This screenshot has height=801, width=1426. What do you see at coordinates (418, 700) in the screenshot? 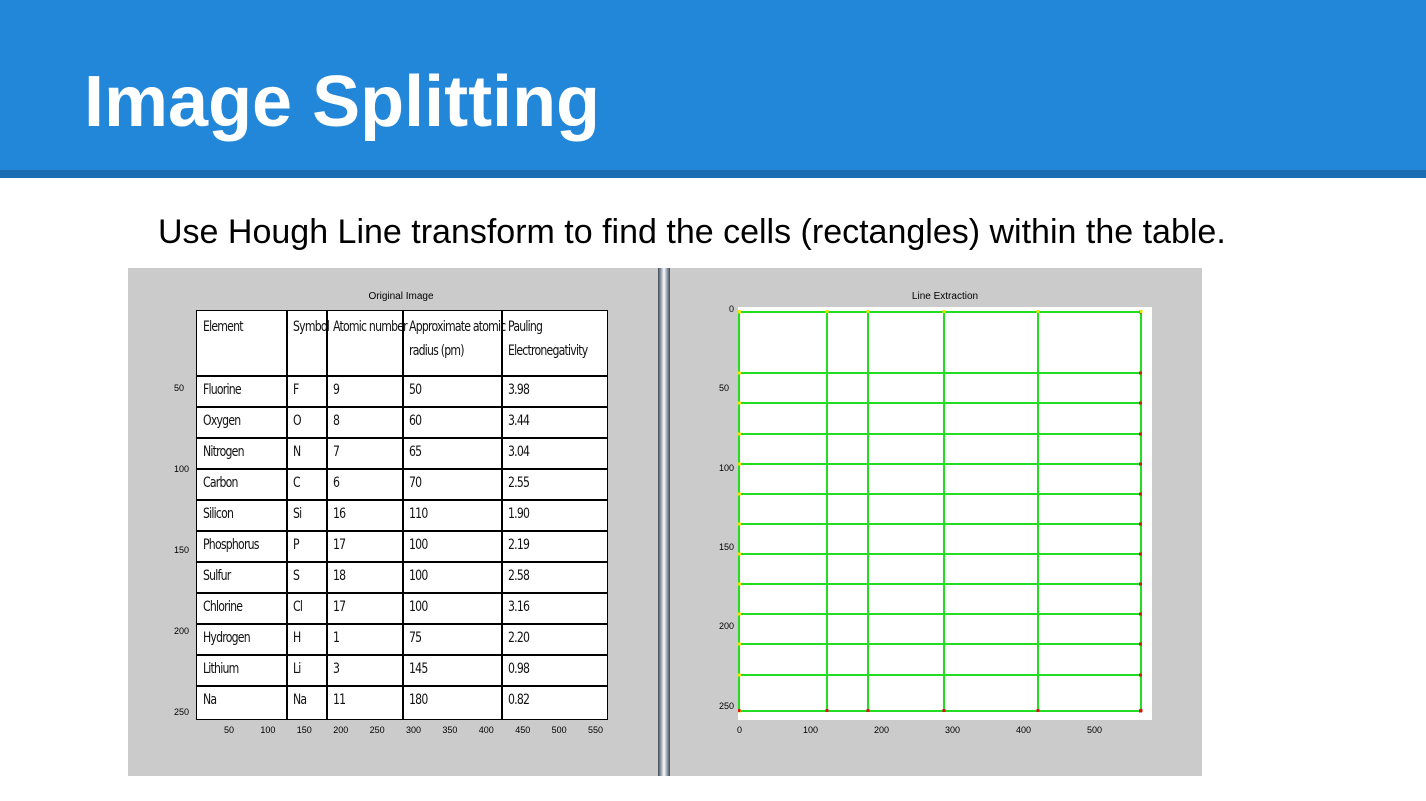
I see `table-cell-text: 180` at bounding box center [418, 700].